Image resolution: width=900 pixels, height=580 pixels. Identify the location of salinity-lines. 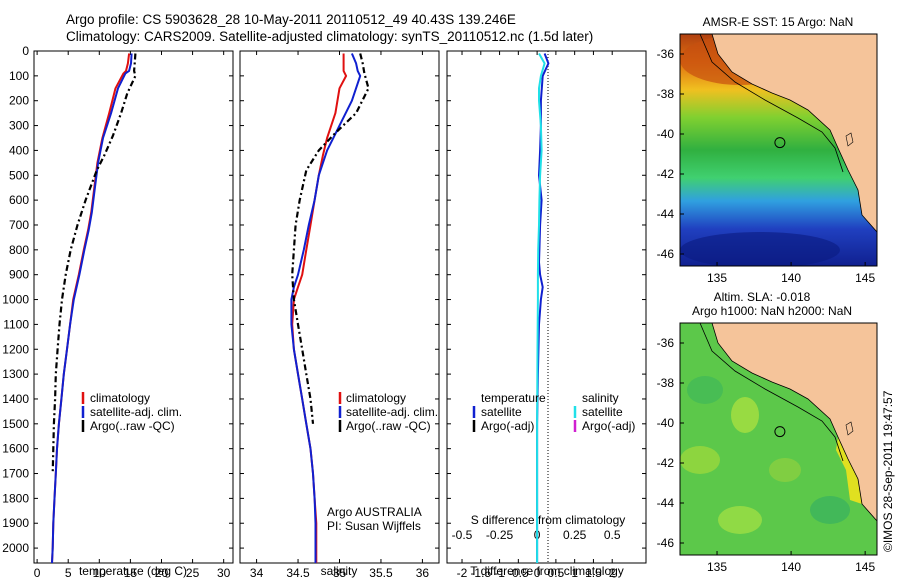
(330, 308).